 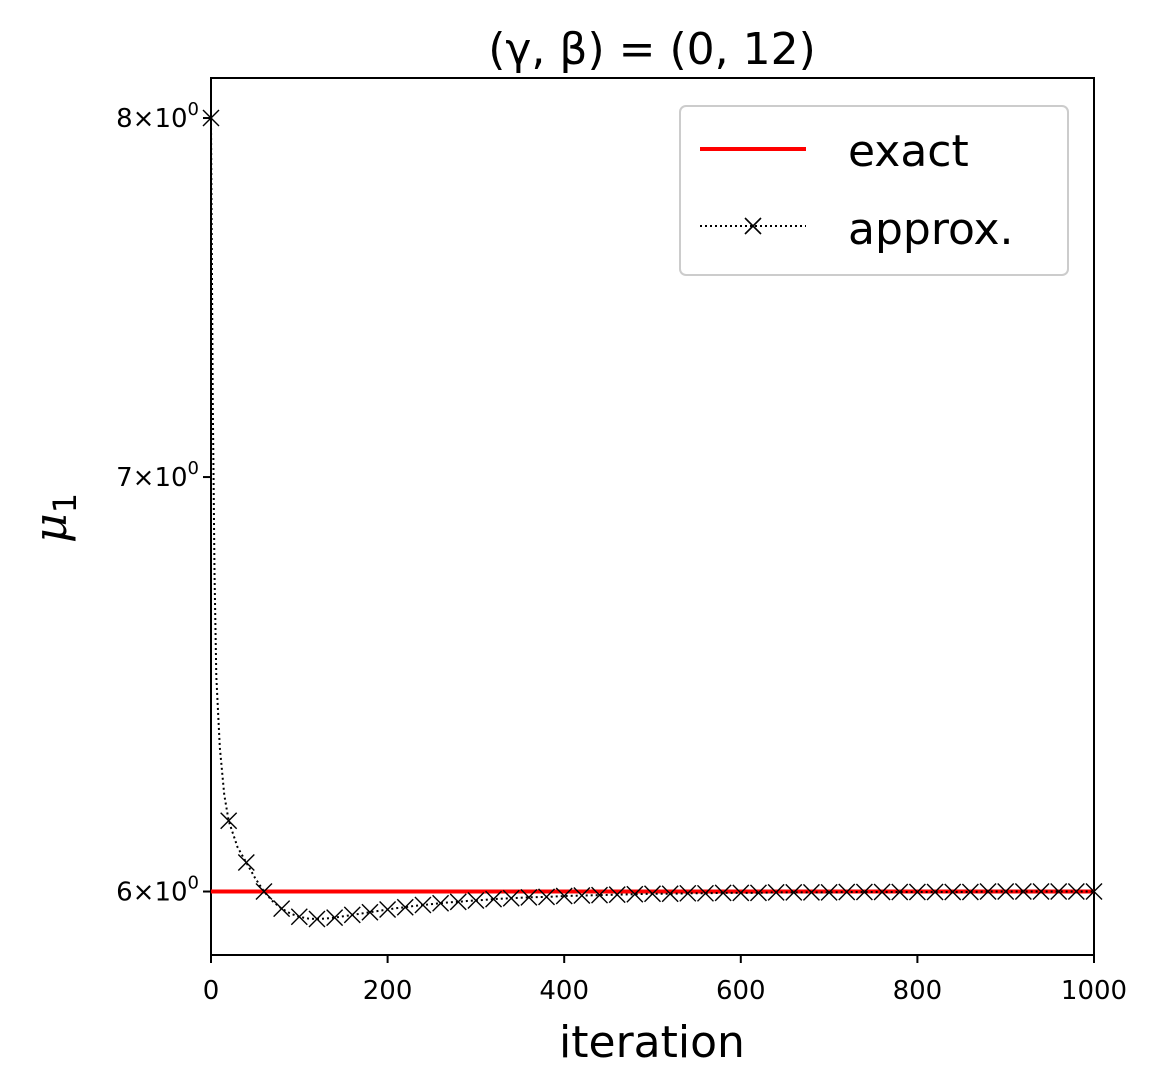 I want to click on x-tick-label: 1000, so click(x=1094, y=991).